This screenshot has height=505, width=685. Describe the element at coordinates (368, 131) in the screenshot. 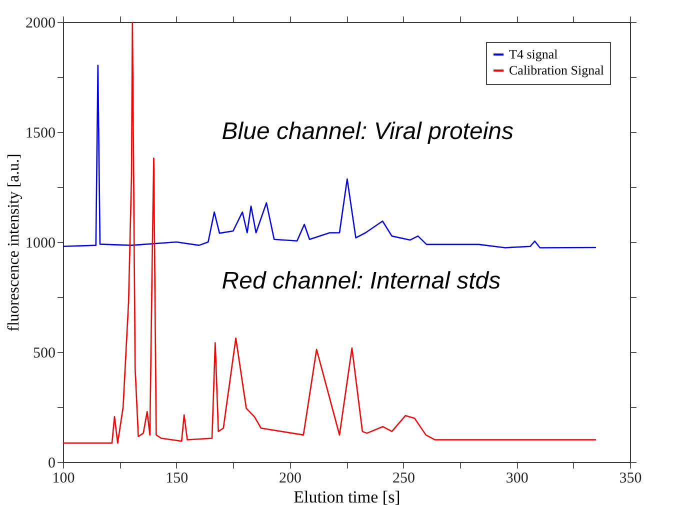

I see `annotation: Blue channel: Viral proteins` at that location.